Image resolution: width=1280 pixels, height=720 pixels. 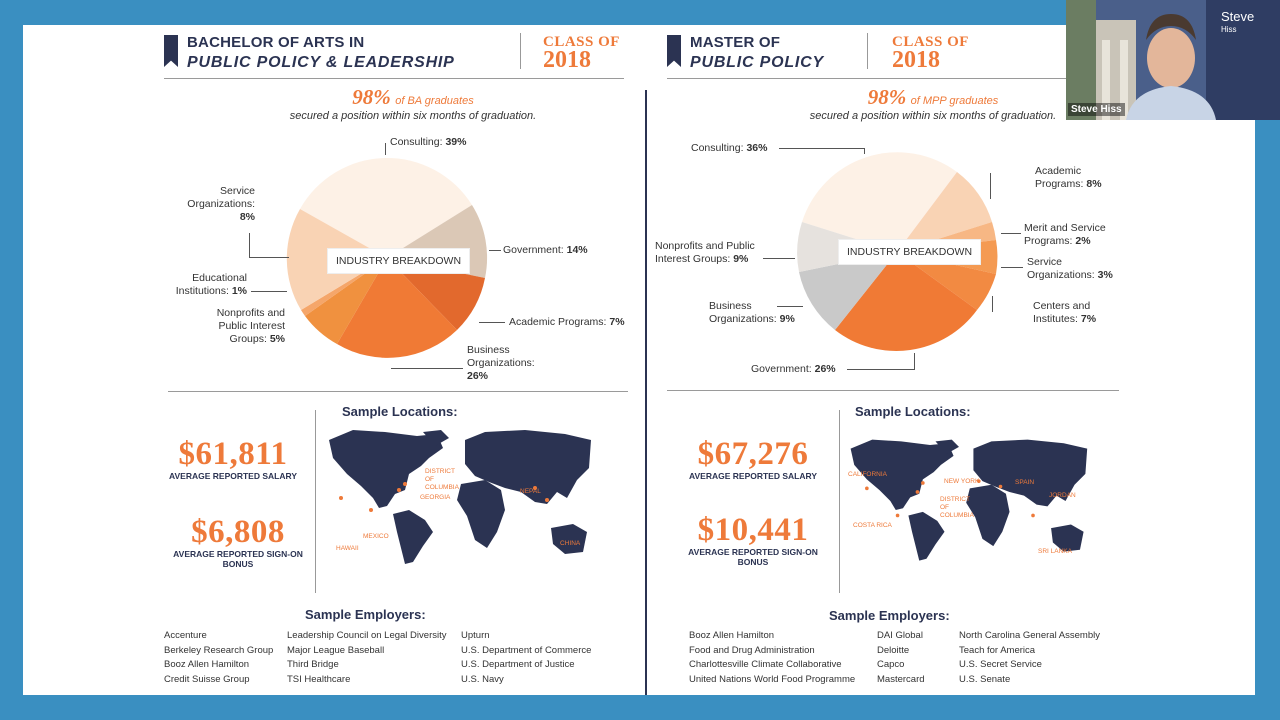 What do you see at coordinates (1238, 16) in the screenshot?
I see `participant-first-name: Steve` at bounding box center [1238, 16].